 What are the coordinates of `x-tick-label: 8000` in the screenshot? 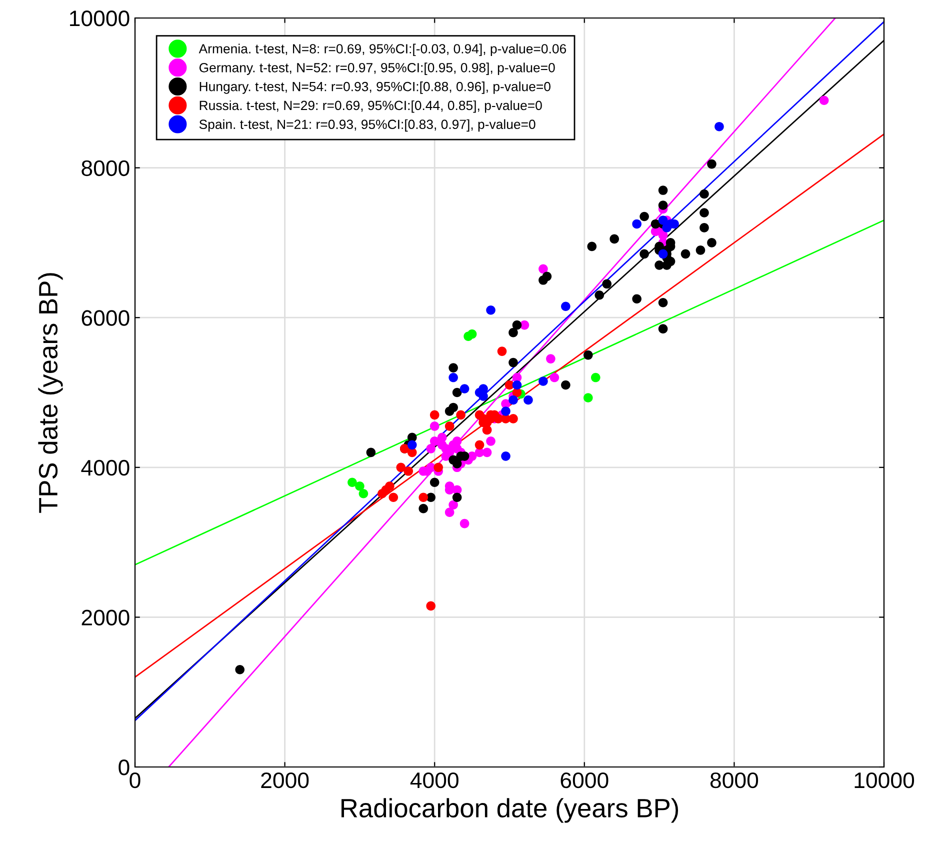 It's located at (734, 780).